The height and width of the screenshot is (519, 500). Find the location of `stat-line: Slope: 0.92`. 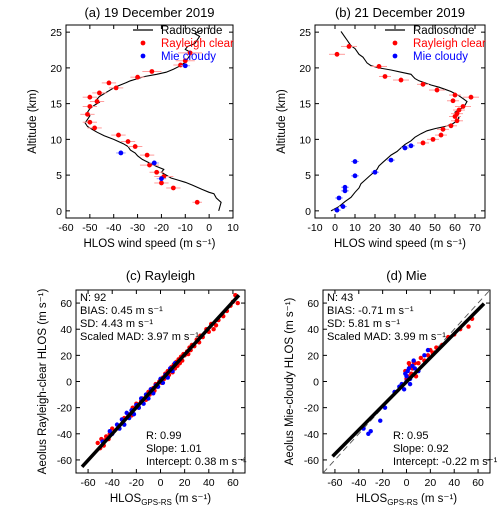

stat-line: Slope: 0.92 is located at coordinates (421, 449).